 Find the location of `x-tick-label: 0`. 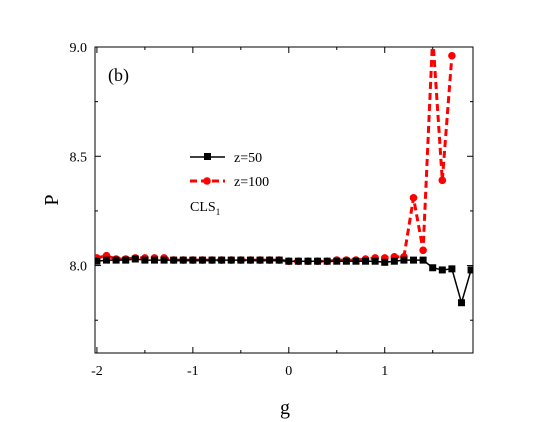

x-tick-label: 0 is located at coordinates (288, 371).